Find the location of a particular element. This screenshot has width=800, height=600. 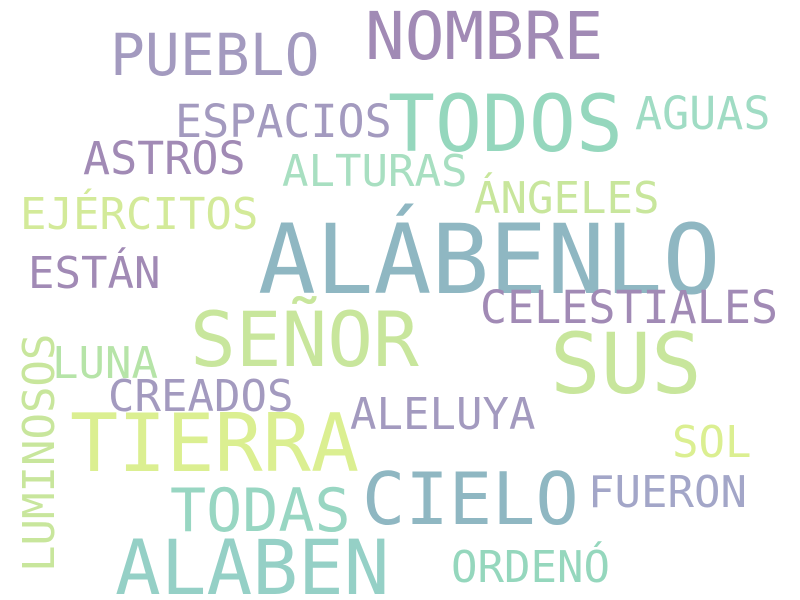

word-aleluya: ALELUYA is located at coordinates (443, 414).